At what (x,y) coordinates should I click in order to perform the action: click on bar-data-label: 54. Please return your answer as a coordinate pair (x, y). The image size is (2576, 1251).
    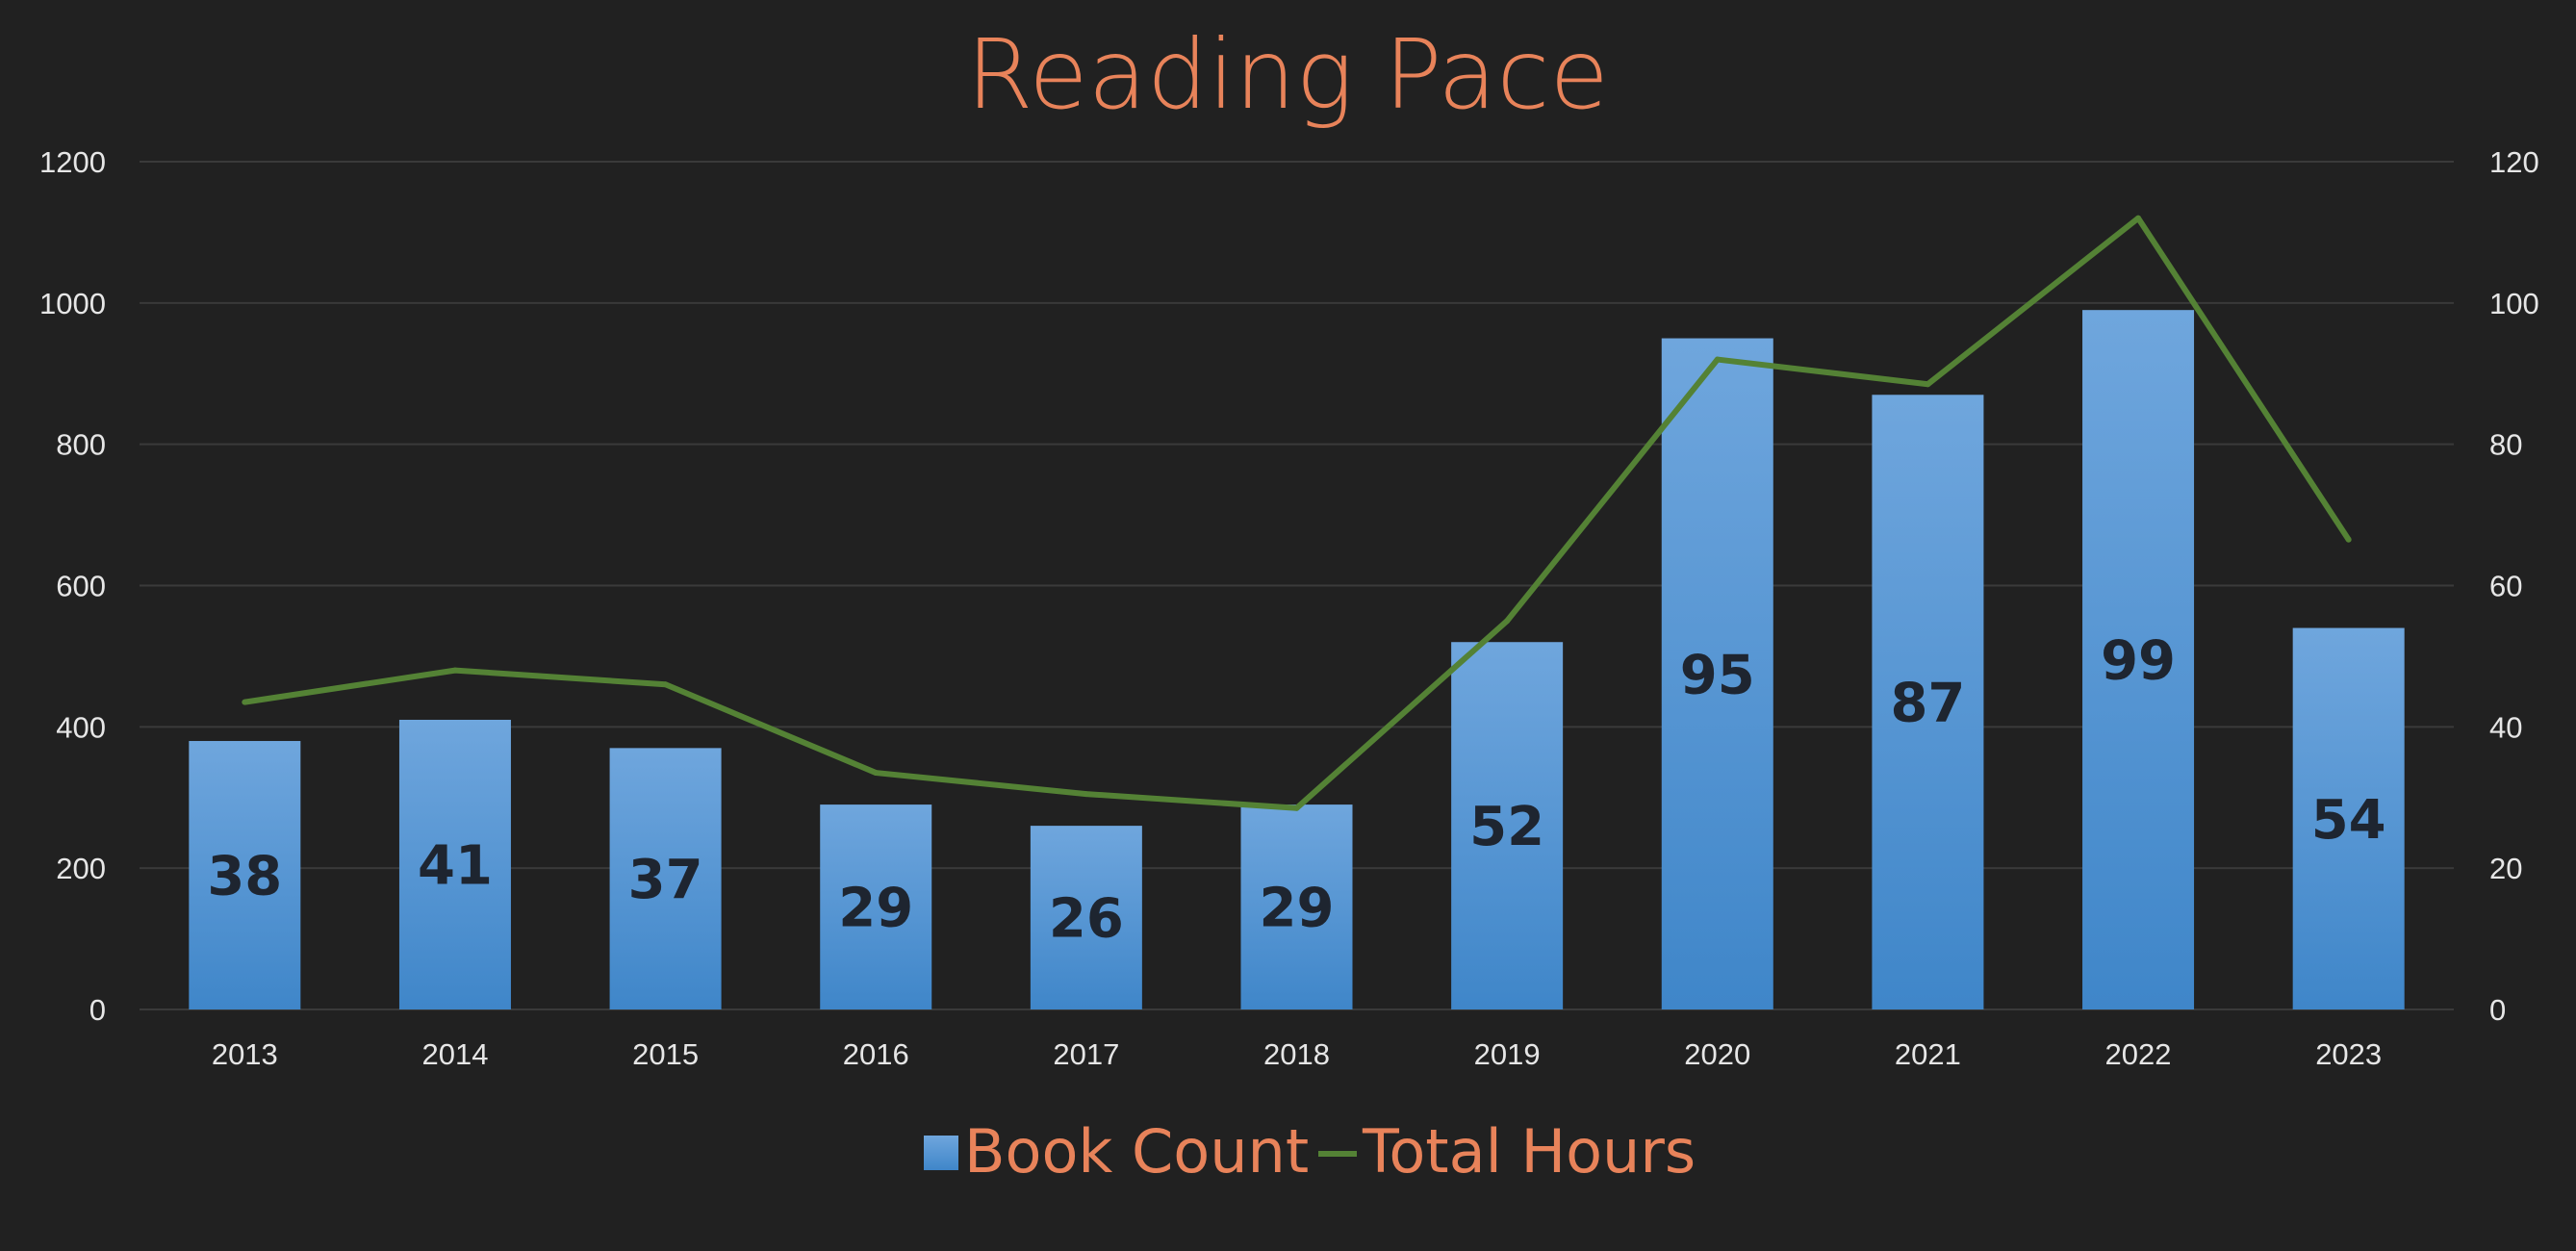
    Looking at the image, I should click on (2348, 820).